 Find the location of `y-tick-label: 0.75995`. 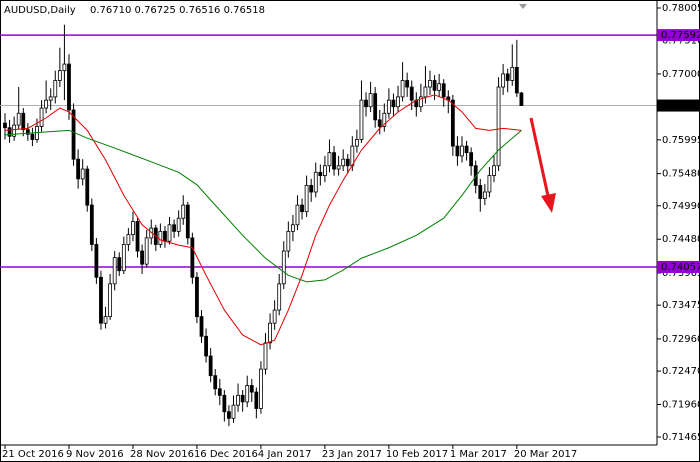

y-tick-label: 0.75995 is located at coordinates (681, 140).